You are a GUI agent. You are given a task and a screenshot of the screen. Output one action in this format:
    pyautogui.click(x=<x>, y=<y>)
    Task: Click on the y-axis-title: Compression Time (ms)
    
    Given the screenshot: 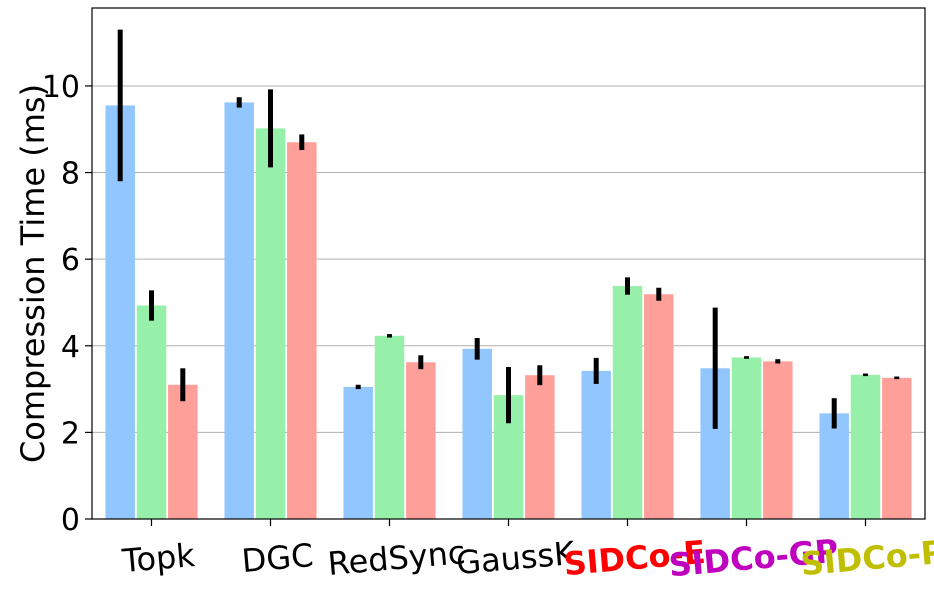 What is the action you would take?
    pyautogui.click(x=33, y=273)
    